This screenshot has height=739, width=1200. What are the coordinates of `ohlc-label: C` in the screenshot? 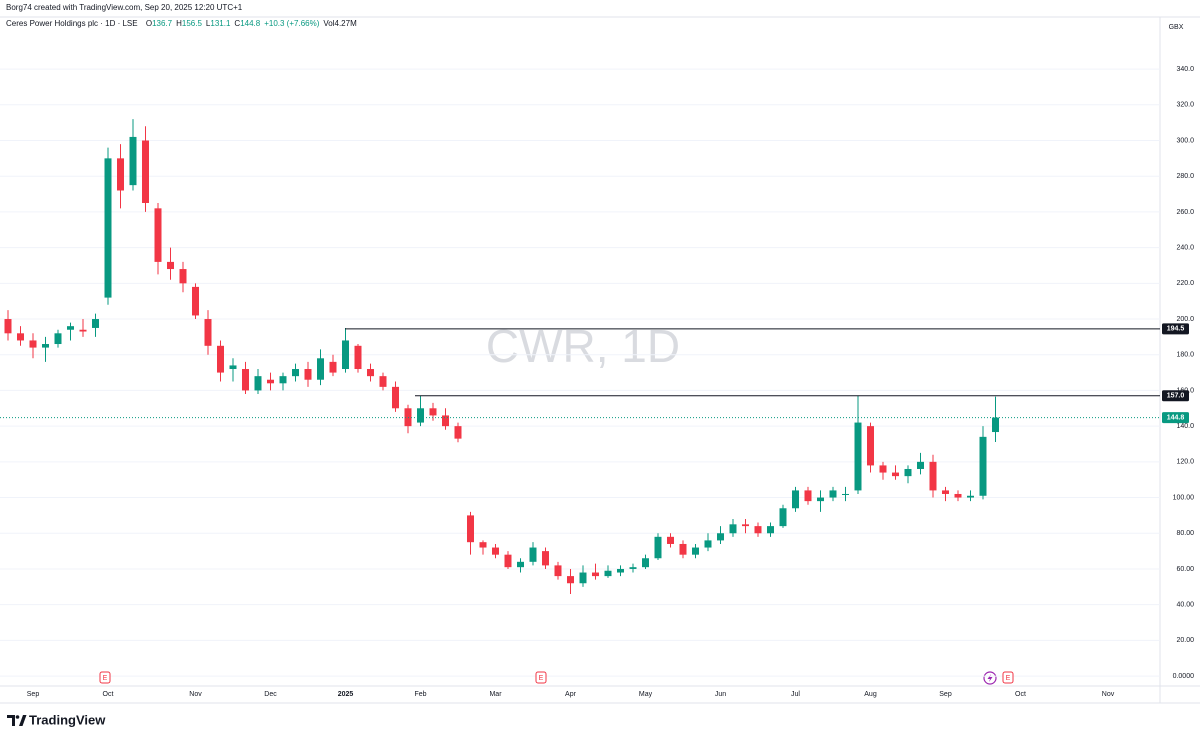 It's located at (237, 23).